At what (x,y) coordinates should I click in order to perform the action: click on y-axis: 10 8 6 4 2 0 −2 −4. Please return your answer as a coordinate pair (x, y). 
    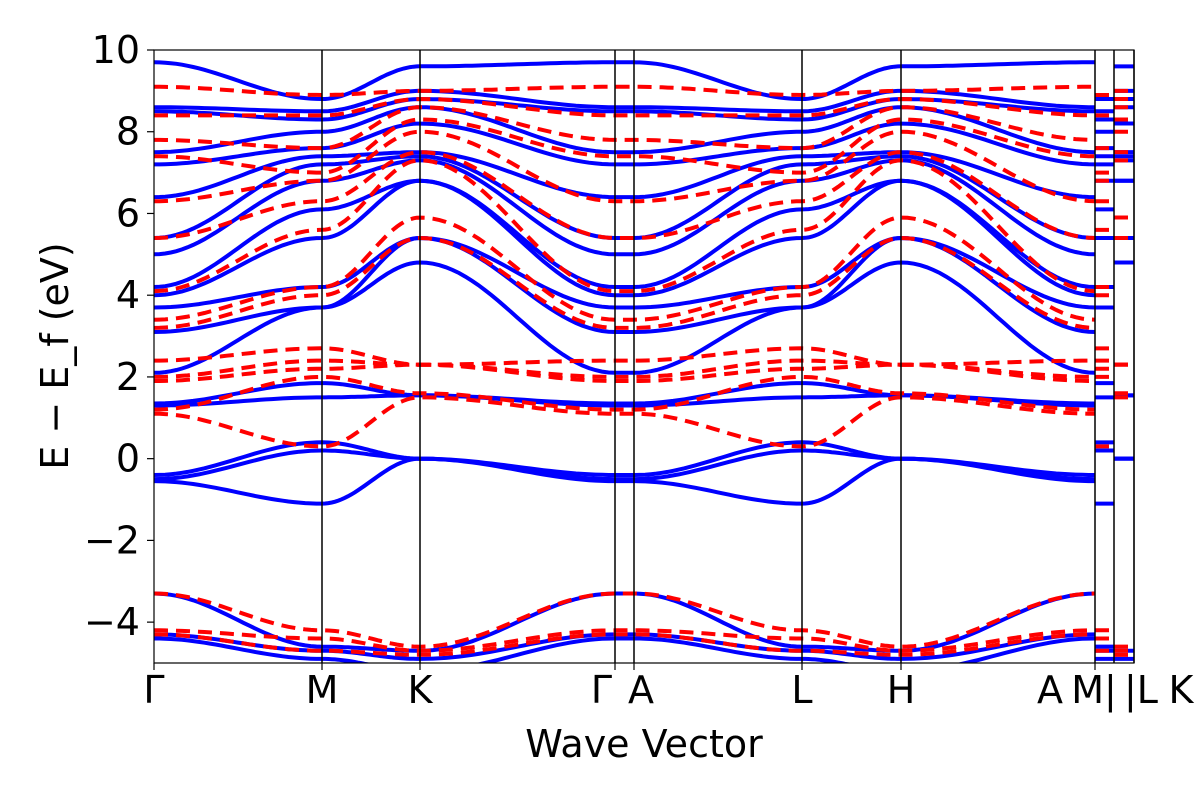
    Looking at the image, I should click on (119, 336).